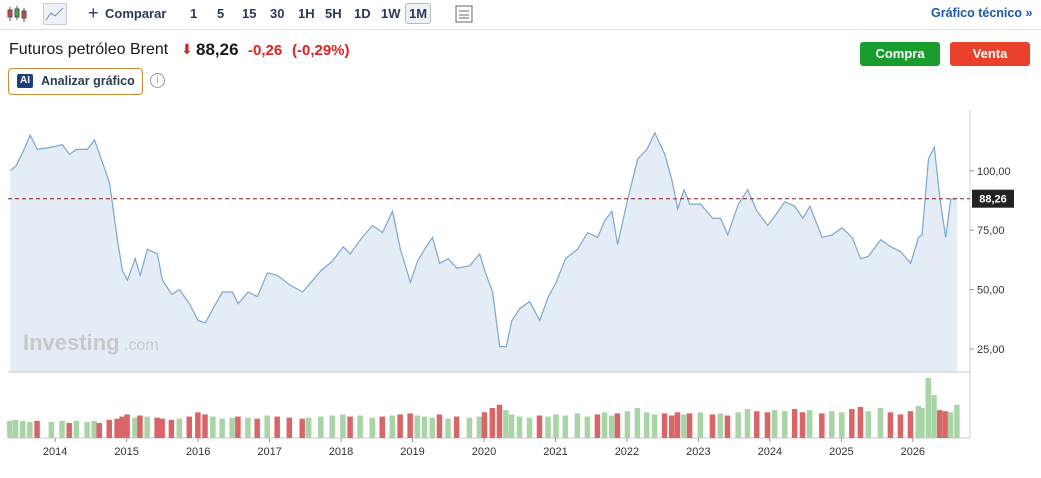 This screenshot has height=478, width=1041. Describe the element at coordinates (698, 452) in the screenshot. I see `x-tick-label: 2023` at that location.